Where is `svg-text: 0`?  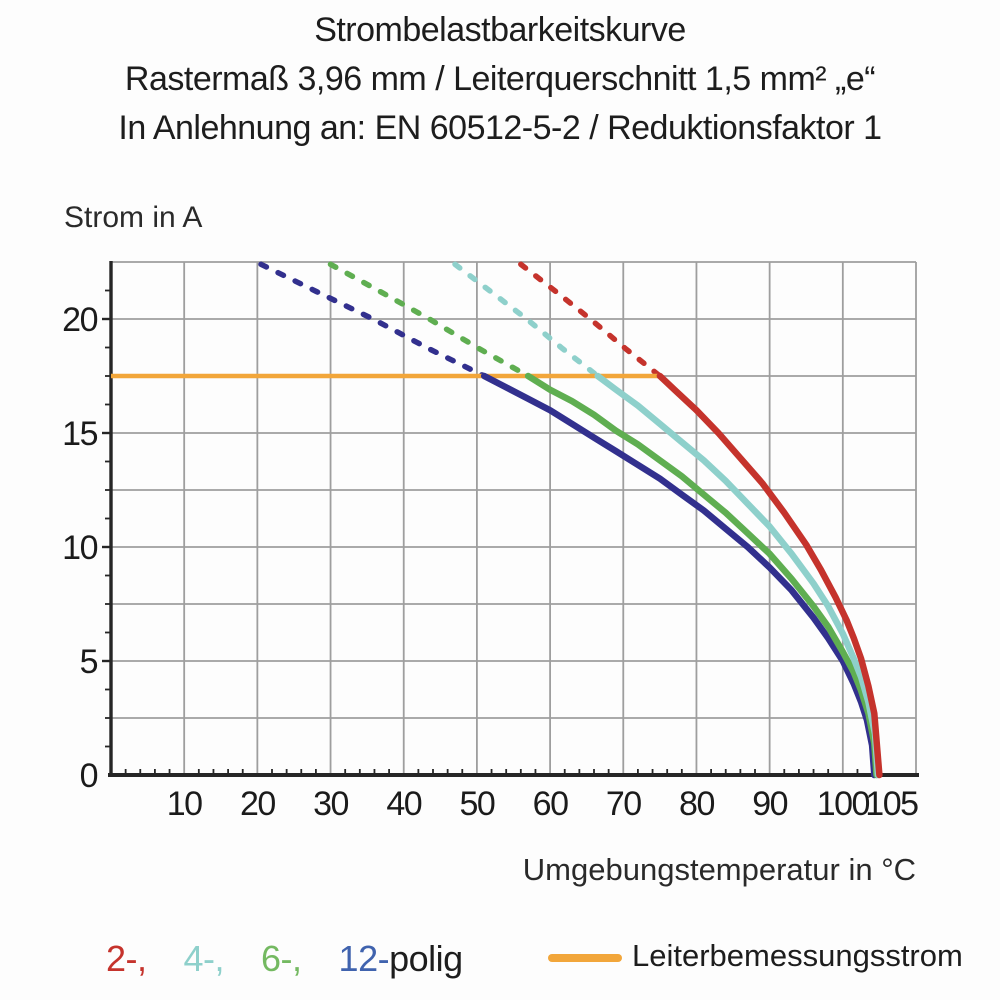 svg-text: 0 is located at coordinates (89, 776).